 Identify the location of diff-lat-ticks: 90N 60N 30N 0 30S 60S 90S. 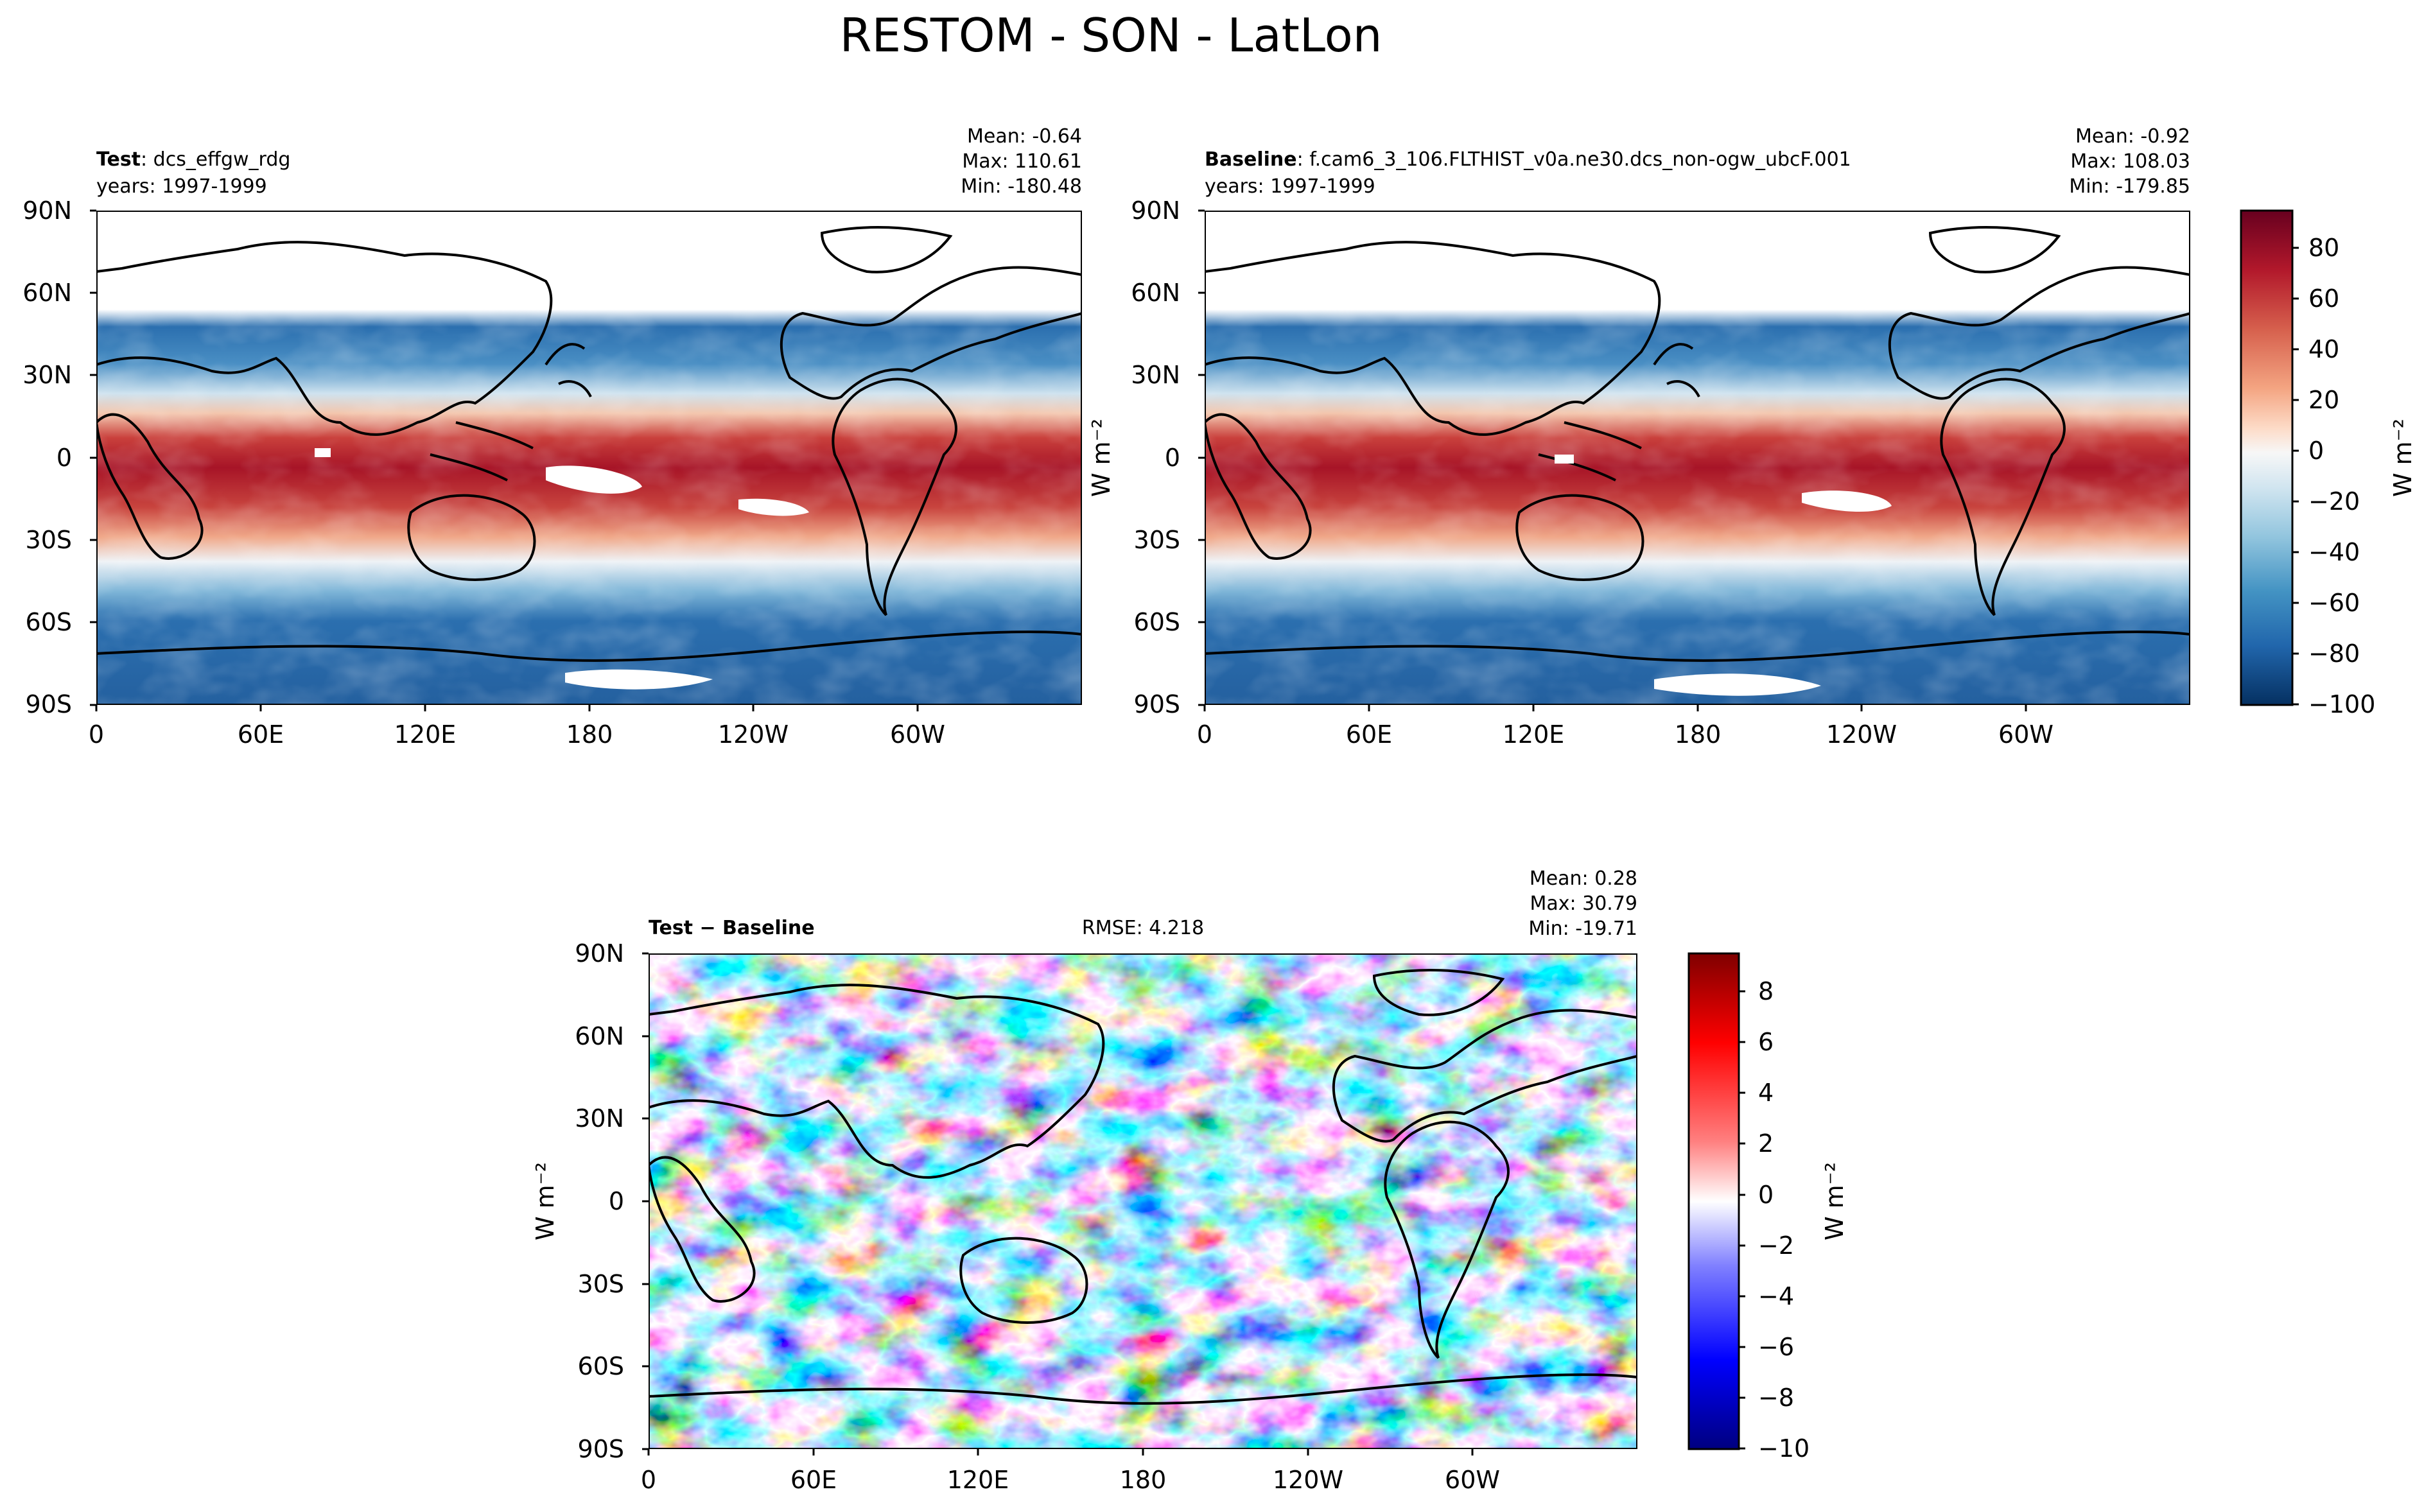
(612, 1201).